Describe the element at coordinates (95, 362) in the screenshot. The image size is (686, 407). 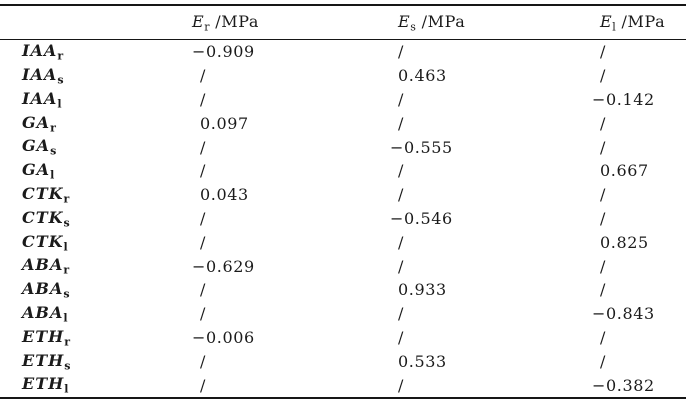
I see `row-label: ETHs` at that location.